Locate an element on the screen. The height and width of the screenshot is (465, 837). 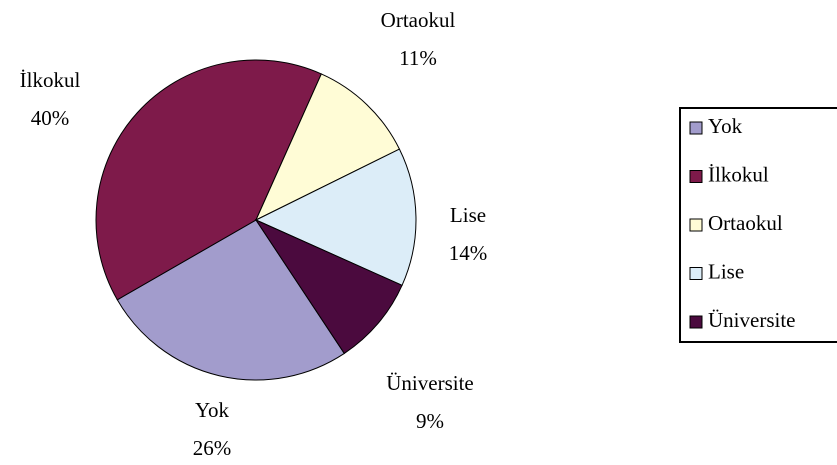
legend-label: Yok is located at coordinates (725, 126).